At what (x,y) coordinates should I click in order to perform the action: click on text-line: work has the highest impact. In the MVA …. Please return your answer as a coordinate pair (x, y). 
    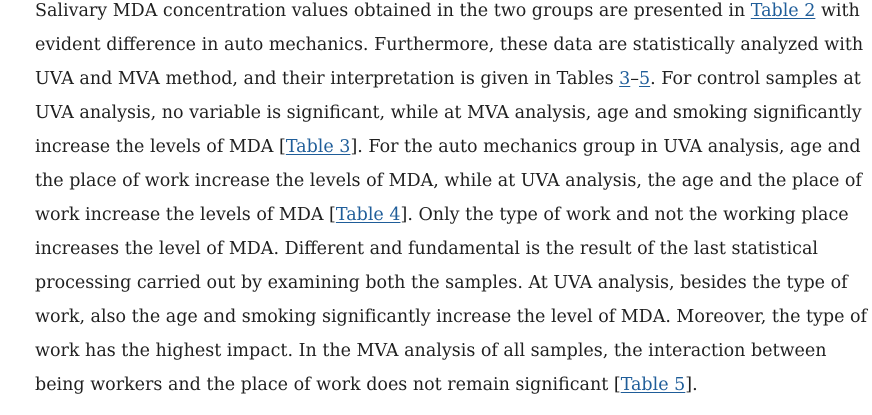
    Looking at the image, I should click on (451, 351).